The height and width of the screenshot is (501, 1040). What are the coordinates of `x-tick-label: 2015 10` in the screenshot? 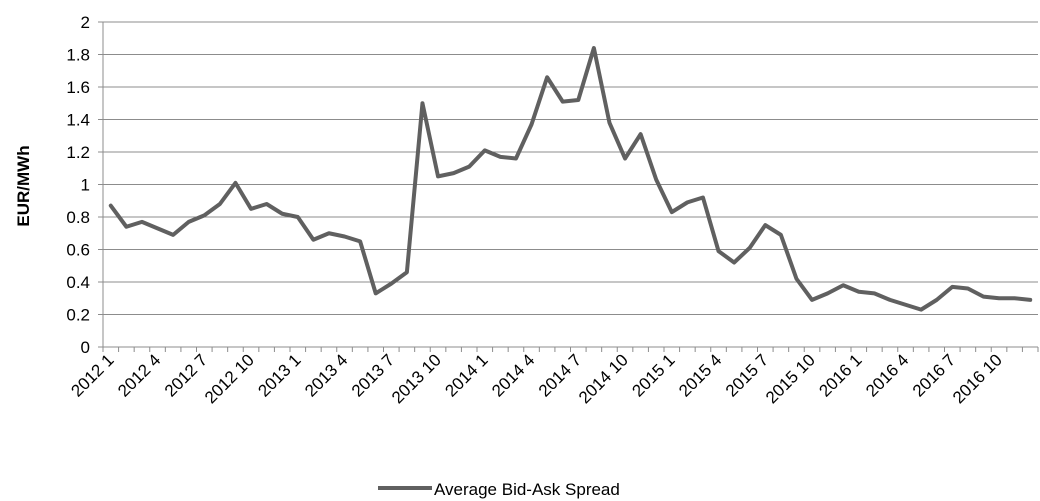 It's located at (790, 378).